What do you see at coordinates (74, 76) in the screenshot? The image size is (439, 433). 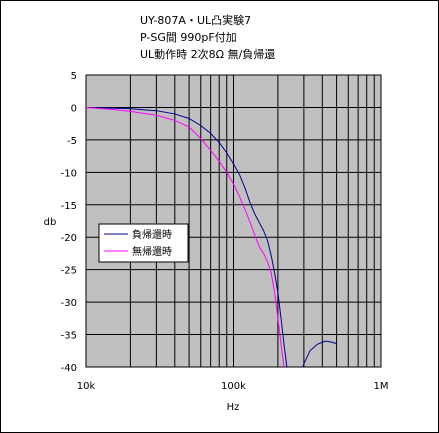 I see `y-tick-label: 5` at bounding box center [74, 76].